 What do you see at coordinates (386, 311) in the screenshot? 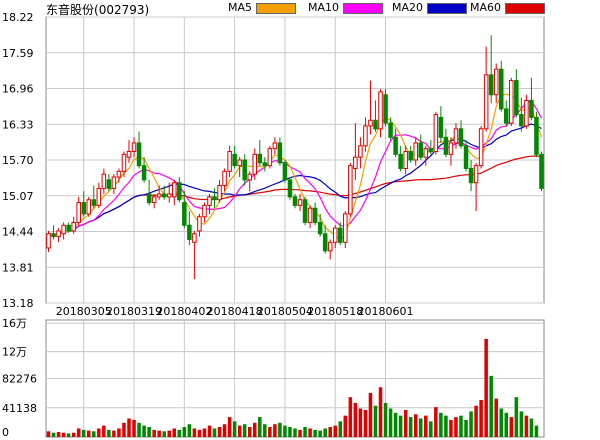
I see `date-tick-label: 20180601` at bounding box center [386, 311].